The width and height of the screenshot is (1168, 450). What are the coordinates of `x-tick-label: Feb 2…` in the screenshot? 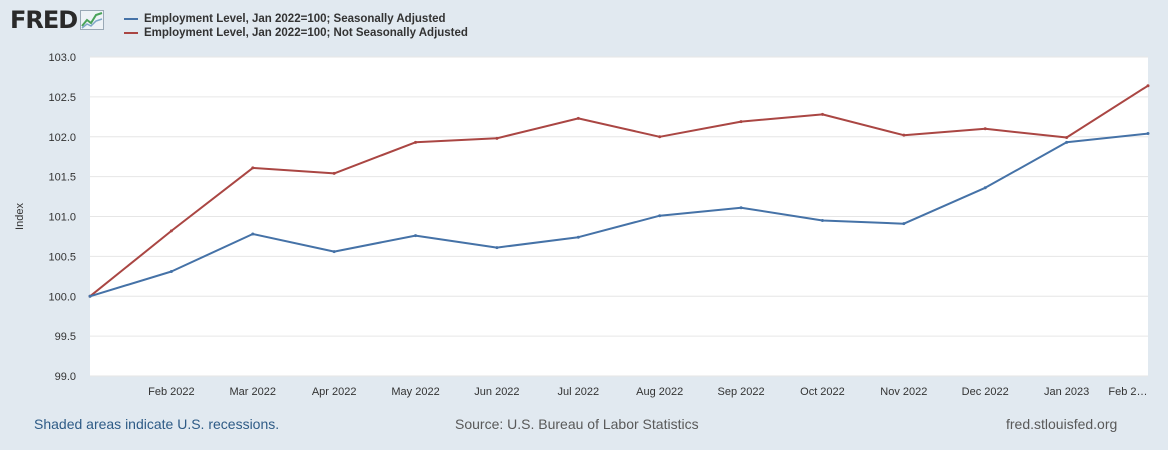 It's located at (1127, 392).